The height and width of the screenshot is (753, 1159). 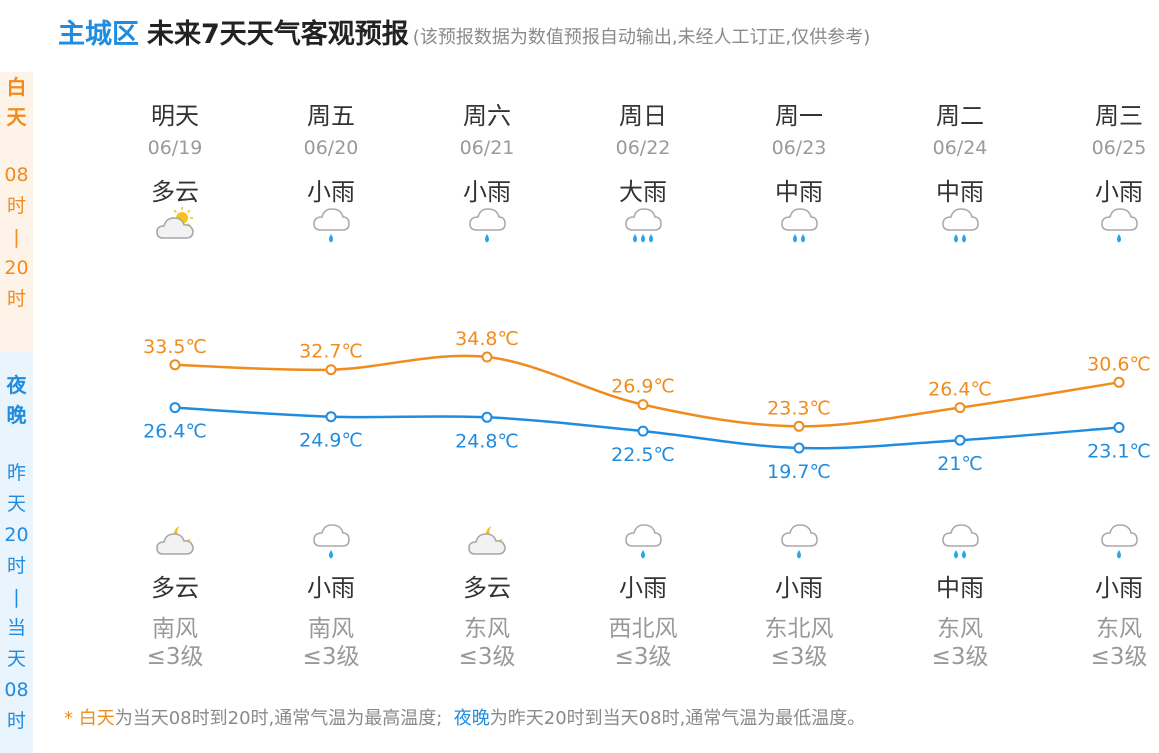 What do you see at coordinates (16, 212) in the screenshot?
I see `daytime-band-label: 白天 08 时 | 20 时` at bounding box center [16, 212].